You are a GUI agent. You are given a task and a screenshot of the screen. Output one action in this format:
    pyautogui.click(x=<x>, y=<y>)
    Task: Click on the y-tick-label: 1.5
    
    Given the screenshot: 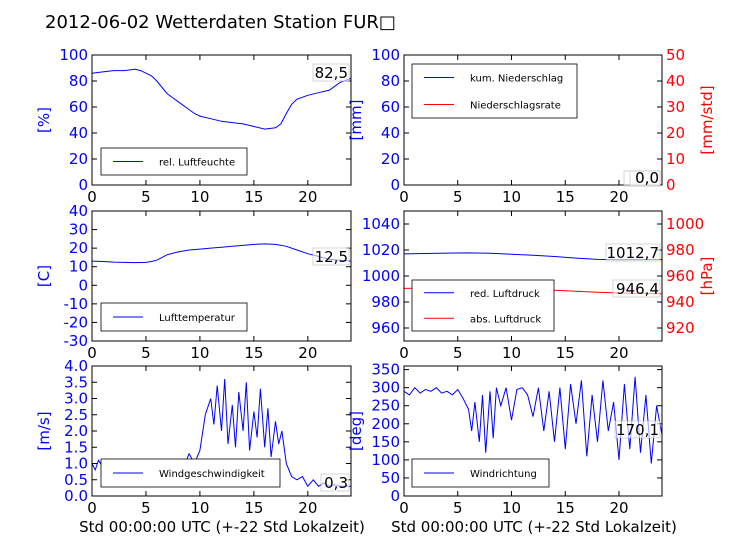 What is the action you would take?
    pyautogui.click(x=76, y=447)
    